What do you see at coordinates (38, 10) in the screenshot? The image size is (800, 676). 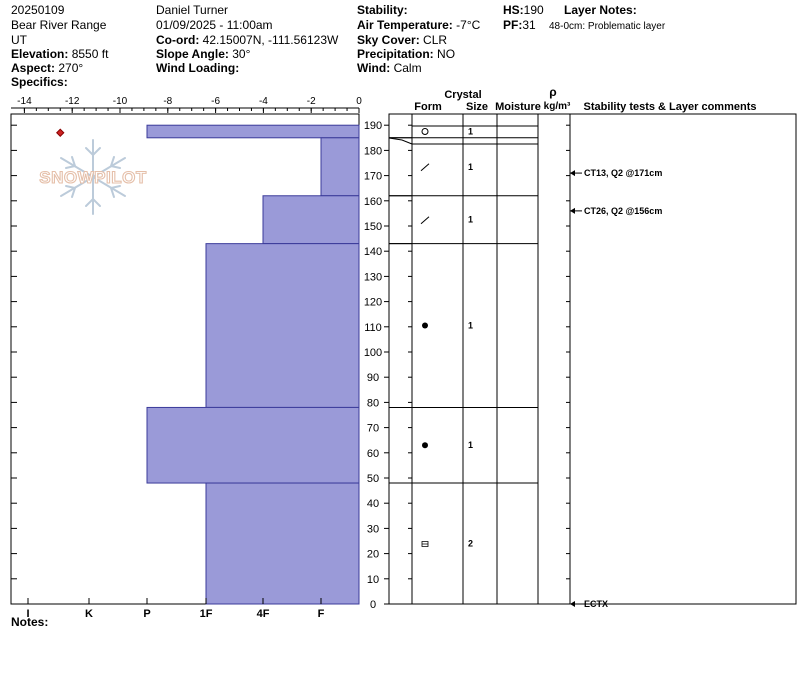 I see `header-date-code: 20250109` at bounding box center [38, 10].